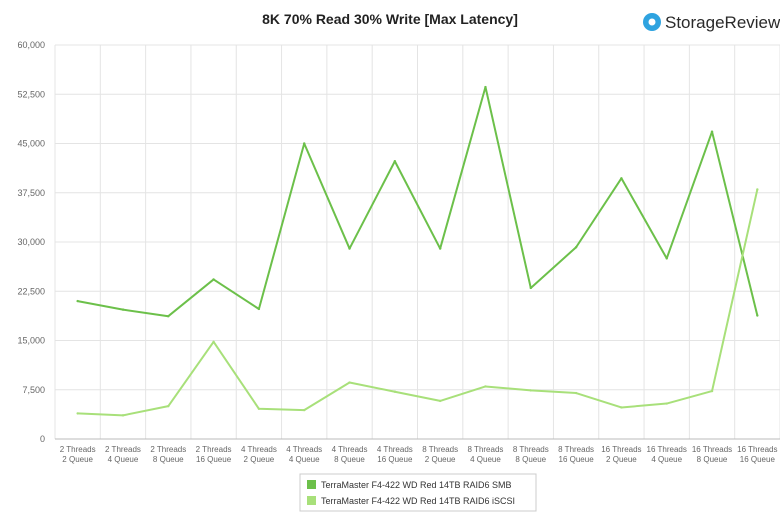 Image resolution: width=780 pixels, height=516 pixels. What do you see at coordinates (652, 22) in the screenshot?
I see `brand-icon-inner` at bounding box center [652, 22].